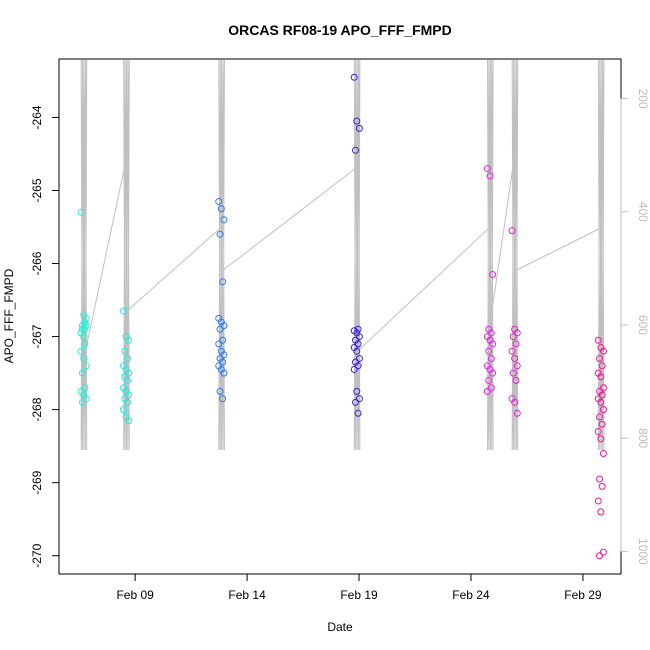  Describe the element at coordinates (37, 263) in the screenshot. I see `y-tick-label-3: -266` at that location.